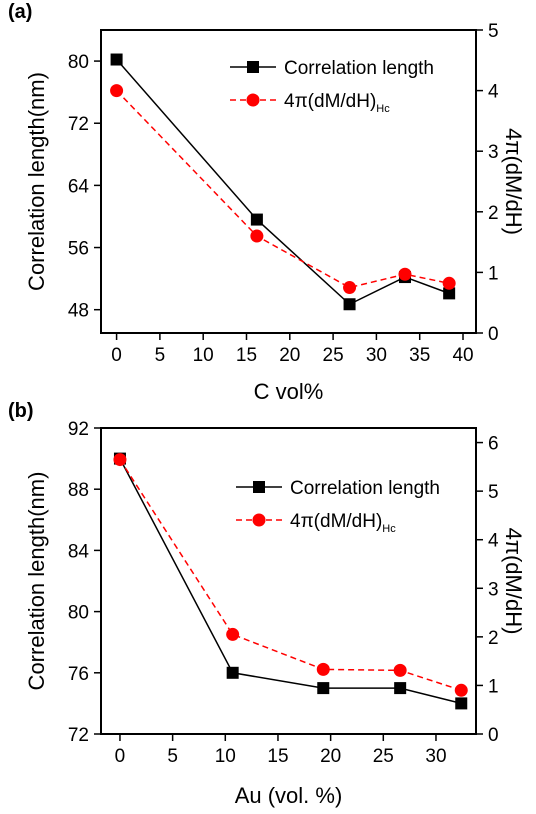  What do you see at coordinates (78, 490) in the screenshot?
I see `y-left-tick-label: 88` at bounding box center [78, 490].